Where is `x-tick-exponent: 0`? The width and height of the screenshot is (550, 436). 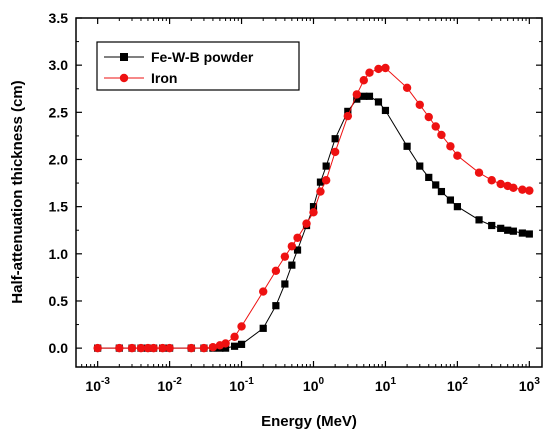 x-tick-exponent: 0 is located at coordinates (322, 381).